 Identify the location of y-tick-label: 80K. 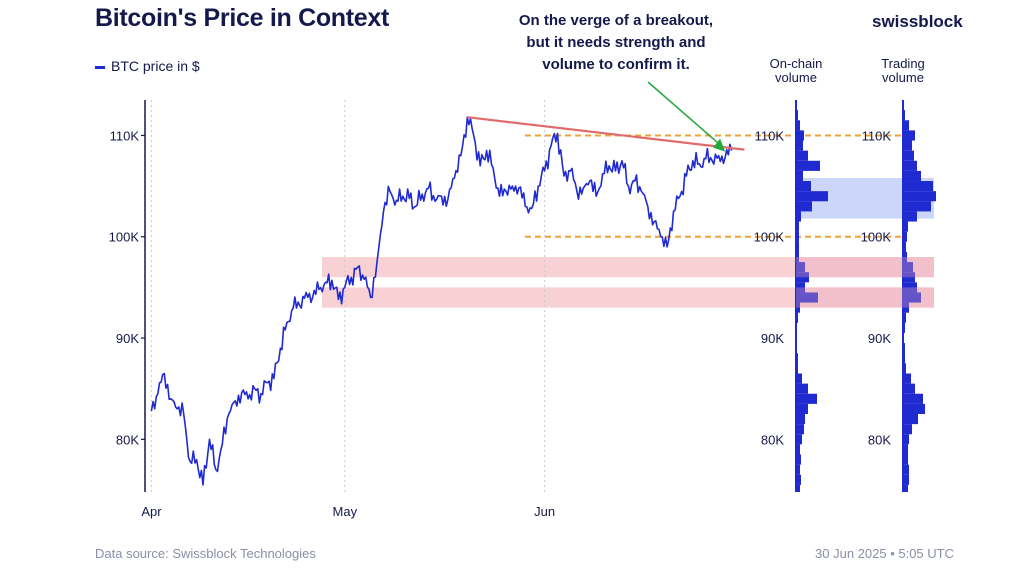
(127, 439).